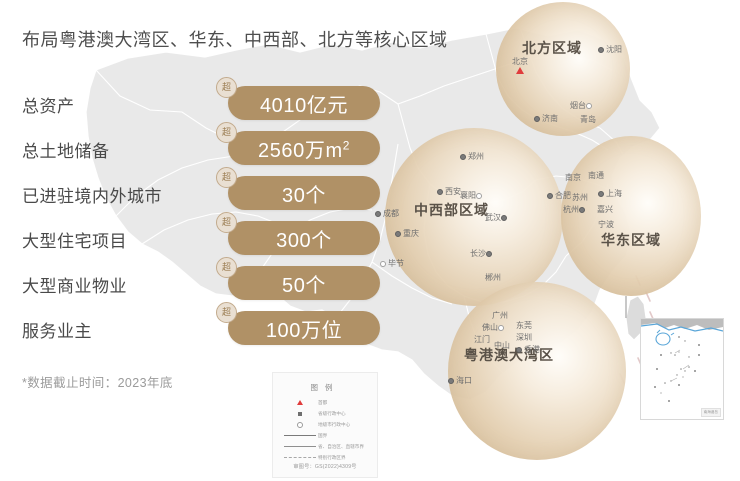  I want to click on region-bubble-bay, so click(537, 371).